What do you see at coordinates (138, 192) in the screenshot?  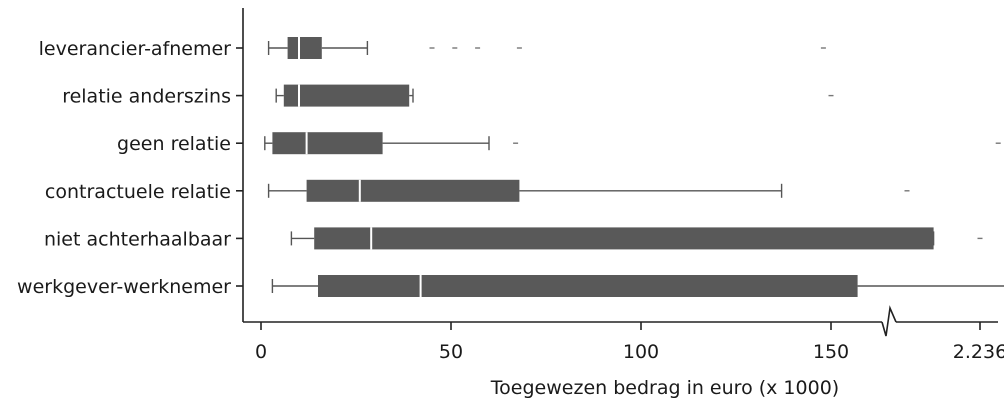 I see `category-label: contractuele relatie` at bounding box center [138, 192].